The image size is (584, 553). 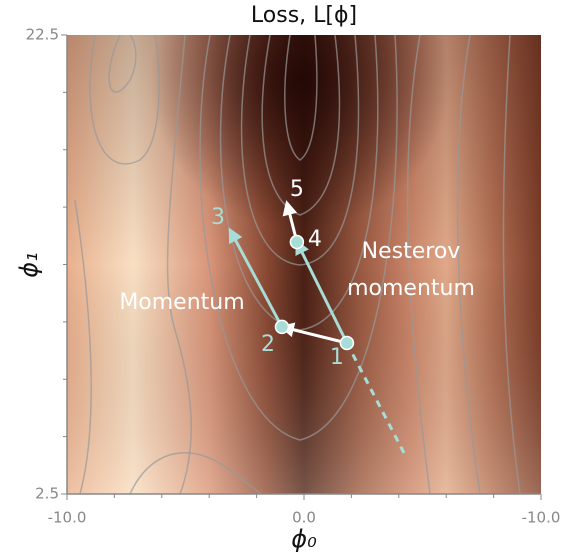 What do you see at coordinates (42, 35) in the screenshot?
I see `y-tick-label: 22.5` at bounding box center [42, 35].